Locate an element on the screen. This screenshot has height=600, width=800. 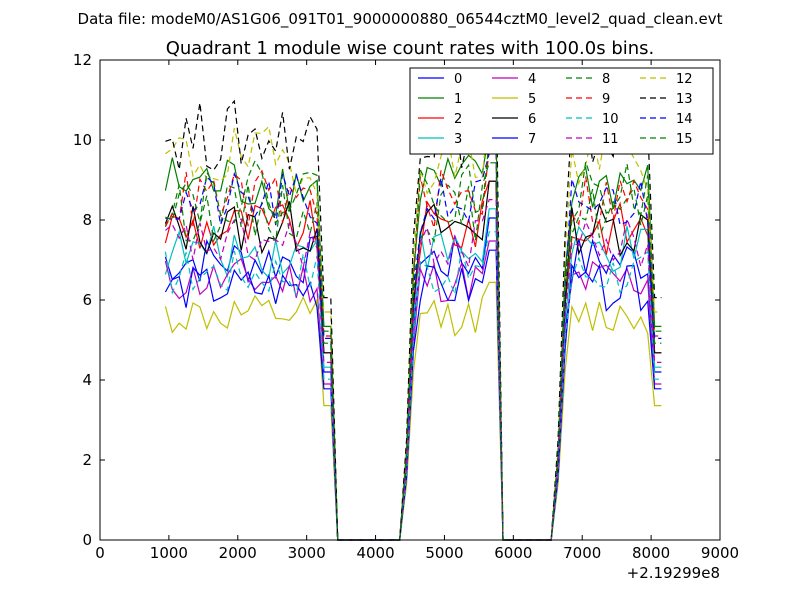
legend-label-1: 1 is located at coordinates (458, 99).